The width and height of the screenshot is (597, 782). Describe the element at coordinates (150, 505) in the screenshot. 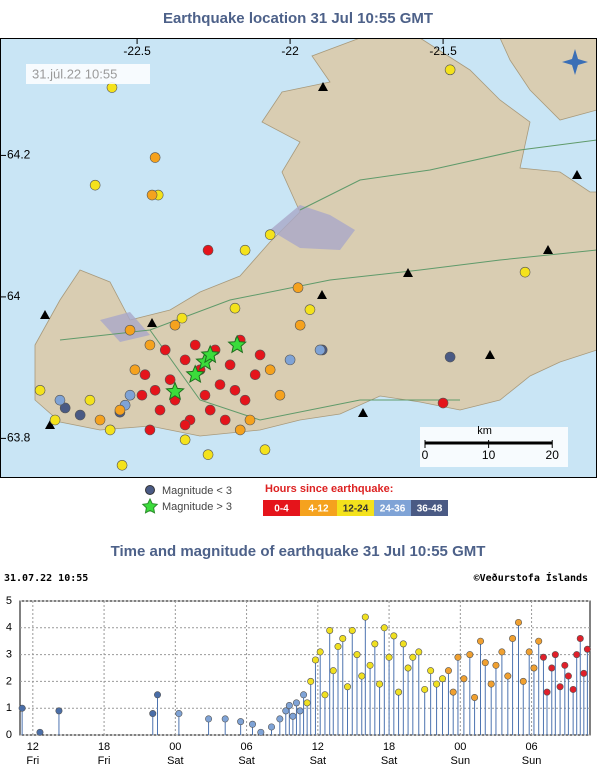

I see `legend-large-symbol` at that location.